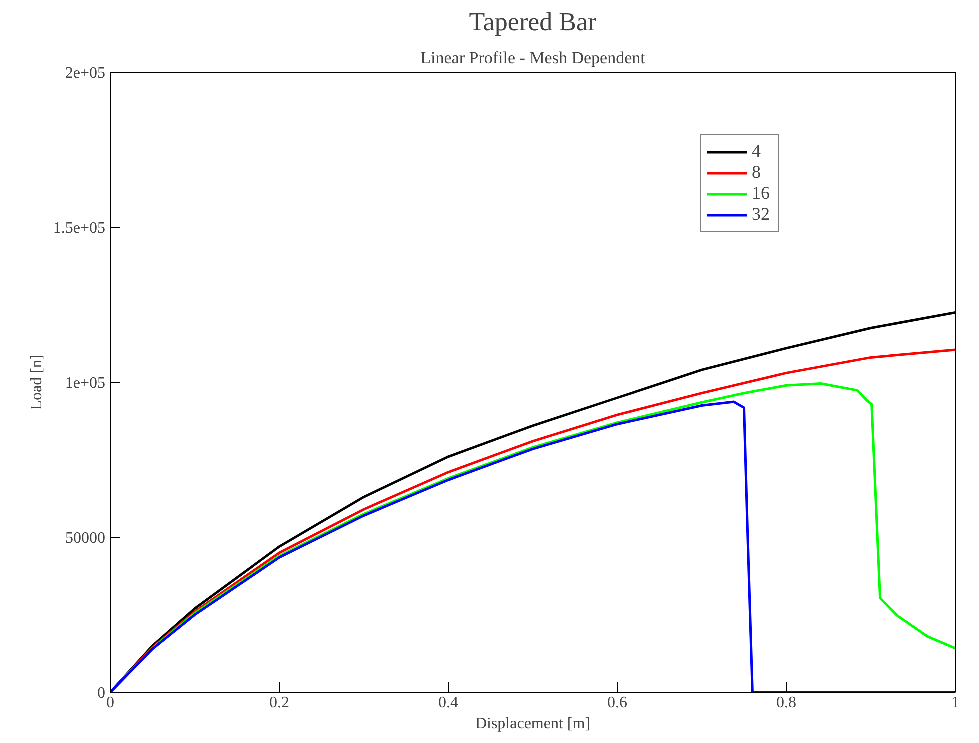 The height and width of the screenshot is (743, 979). Describe the element at coordinates (79, 228) in the screenshot. I see `y-tick-label: 1.5e+05` at that location.